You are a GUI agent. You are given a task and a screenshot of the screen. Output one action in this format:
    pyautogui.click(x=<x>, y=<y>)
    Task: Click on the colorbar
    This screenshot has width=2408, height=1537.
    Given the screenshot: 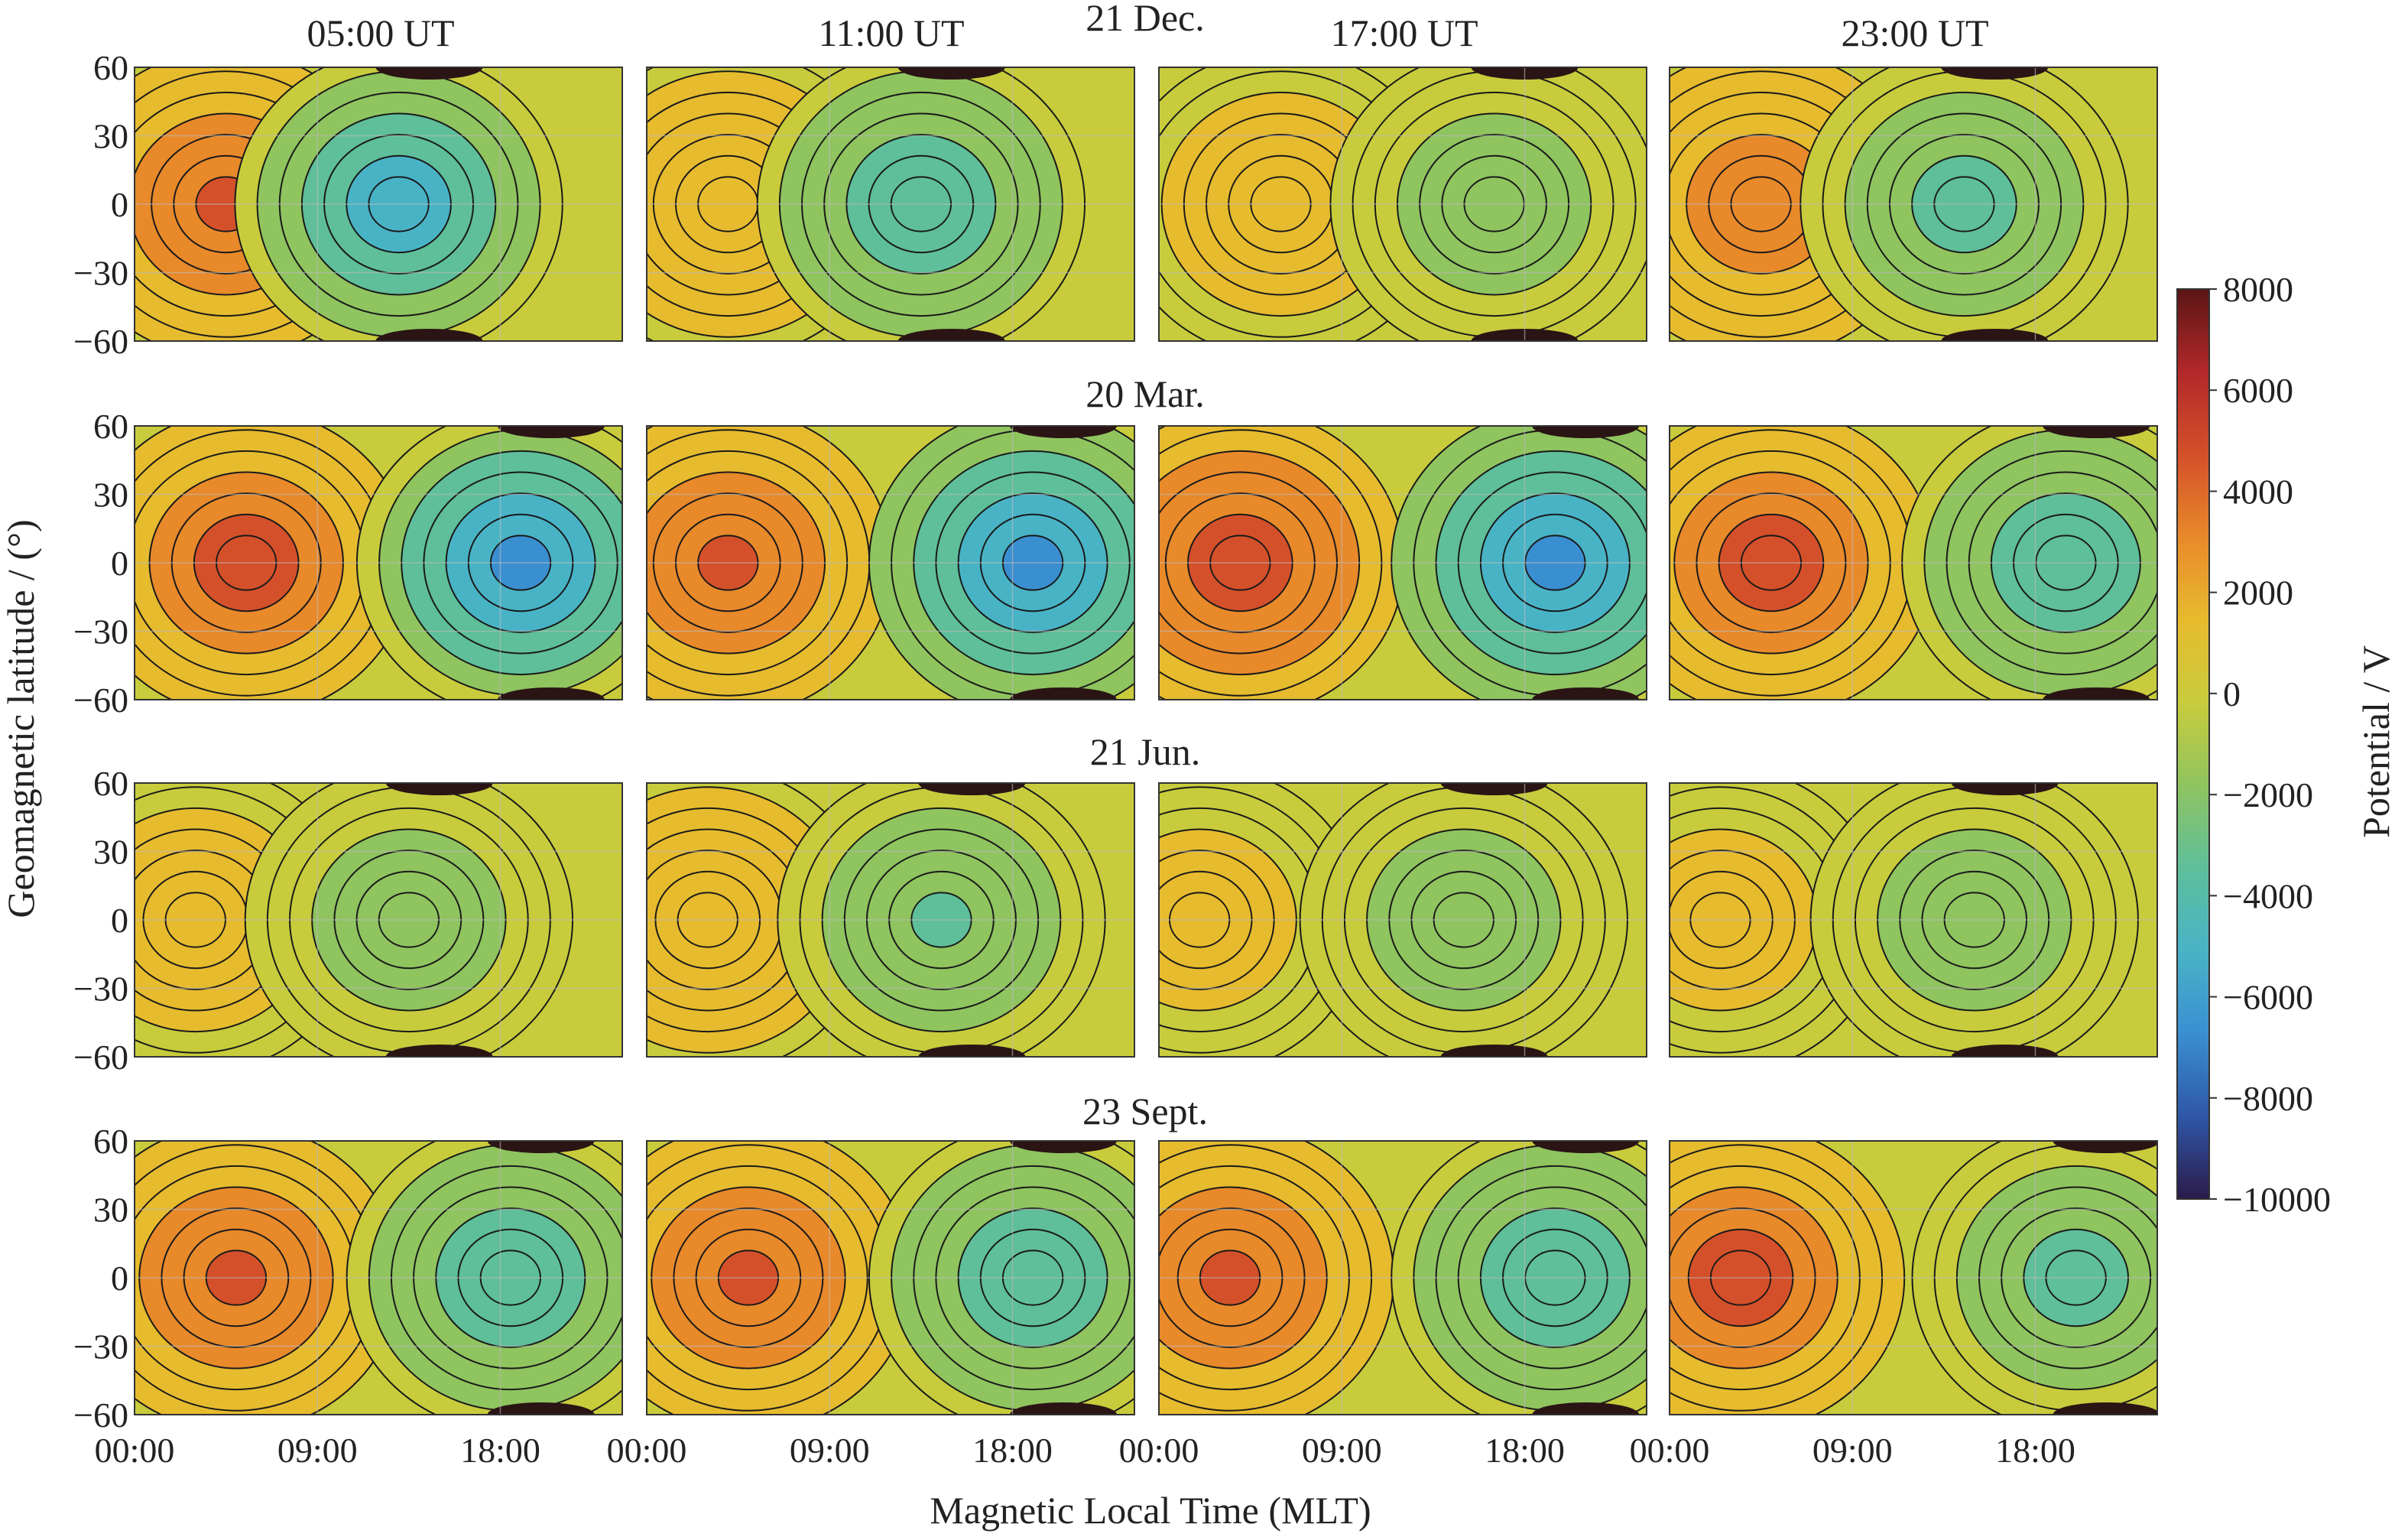 What is the action you would take?
    pyautogui.click(x=2193, y=744)
    